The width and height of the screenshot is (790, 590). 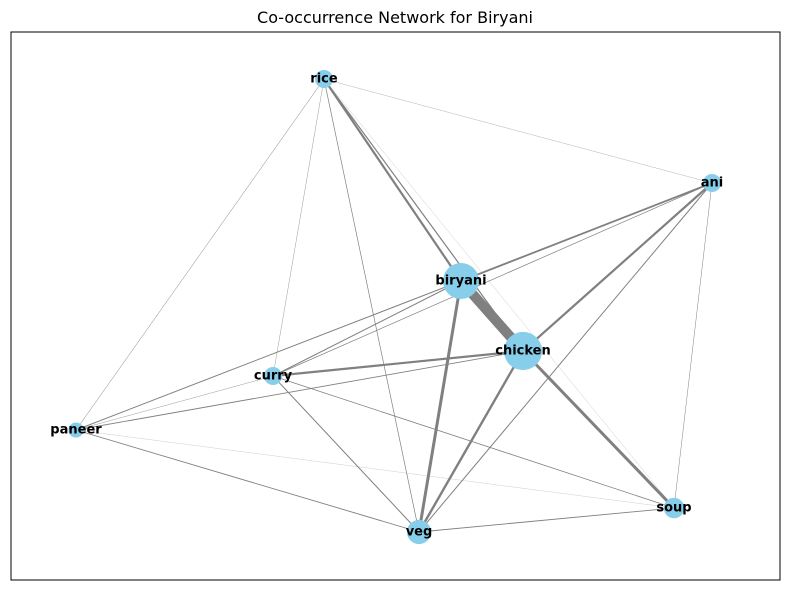 What do you see at coordinates (395, 17) in the screenshot?
I see `chart-title: Co-occurrence Network for Biryani` at bounding box center [395, 17].